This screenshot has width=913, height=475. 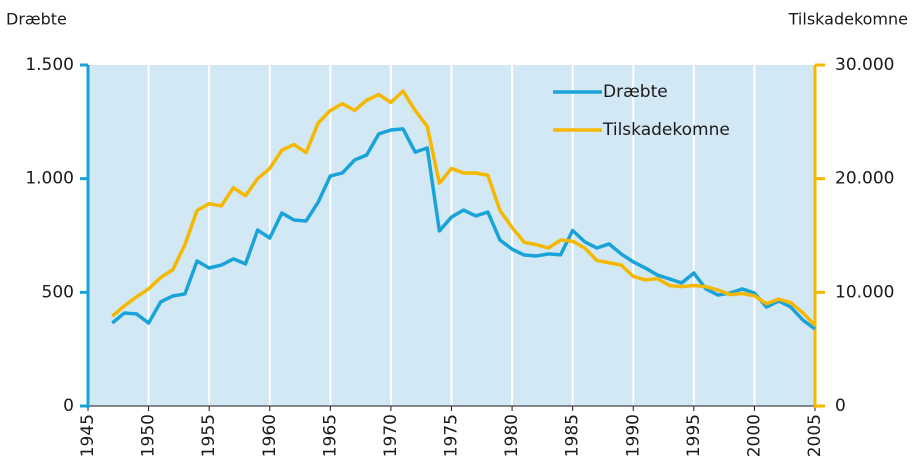 What do you see at coordinates (754, 435) in the screenshot?
I see `x-tick-label: 2000` at bounding box center [754, 435].